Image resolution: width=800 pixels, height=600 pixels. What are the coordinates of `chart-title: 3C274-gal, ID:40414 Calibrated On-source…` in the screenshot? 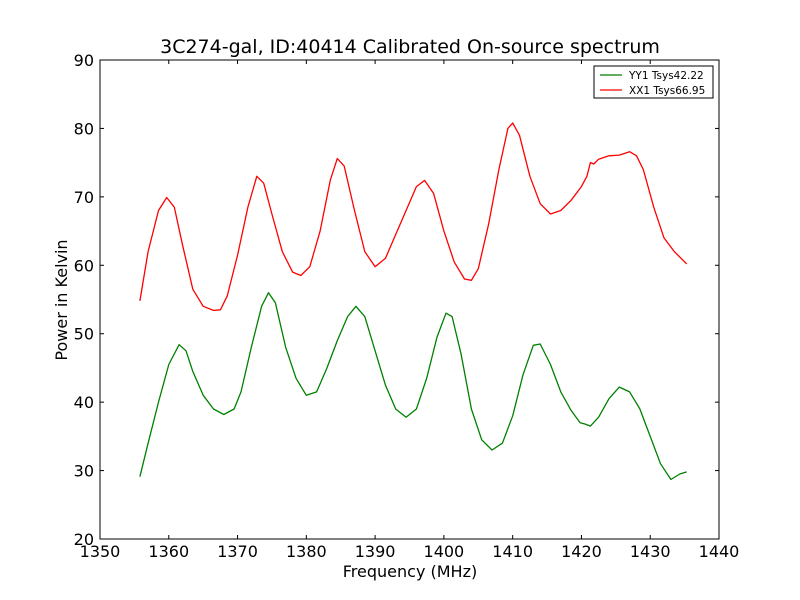 It's located at (410, 47).